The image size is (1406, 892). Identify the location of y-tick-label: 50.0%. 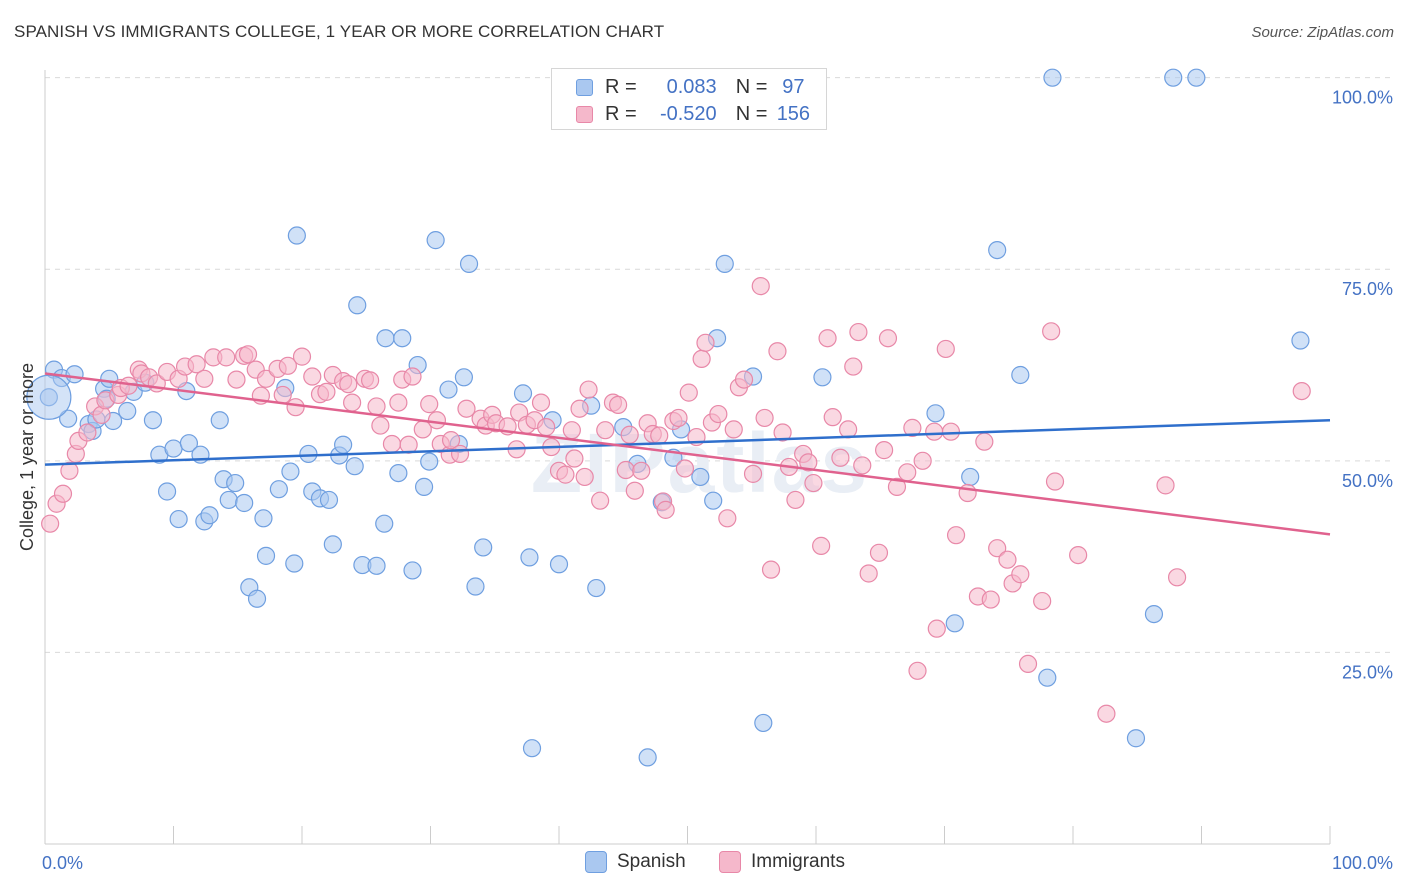
(1367, 481).